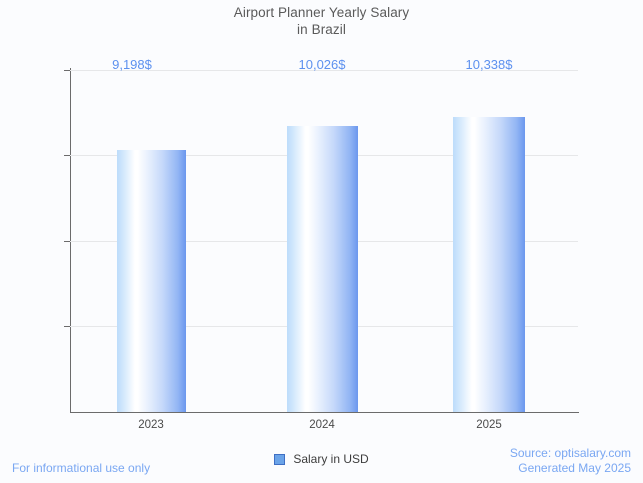 This screenshot has width=643, height=483. What do you see at coordinates (321, 12) in the screenshot?
I see `chart-title-line1: Airport Planner Yearly Salary` at bounding box center [321, 12].